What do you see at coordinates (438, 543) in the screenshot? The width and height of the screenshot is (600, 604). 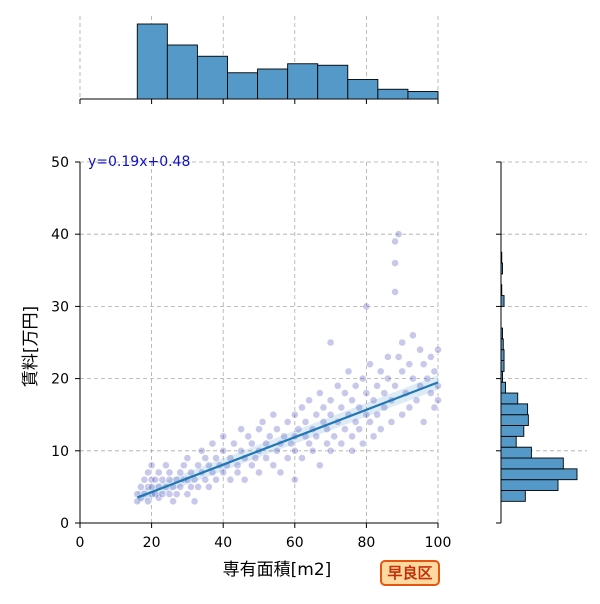 I see `x-tick-label: 100` at bounding box center [438, 543].